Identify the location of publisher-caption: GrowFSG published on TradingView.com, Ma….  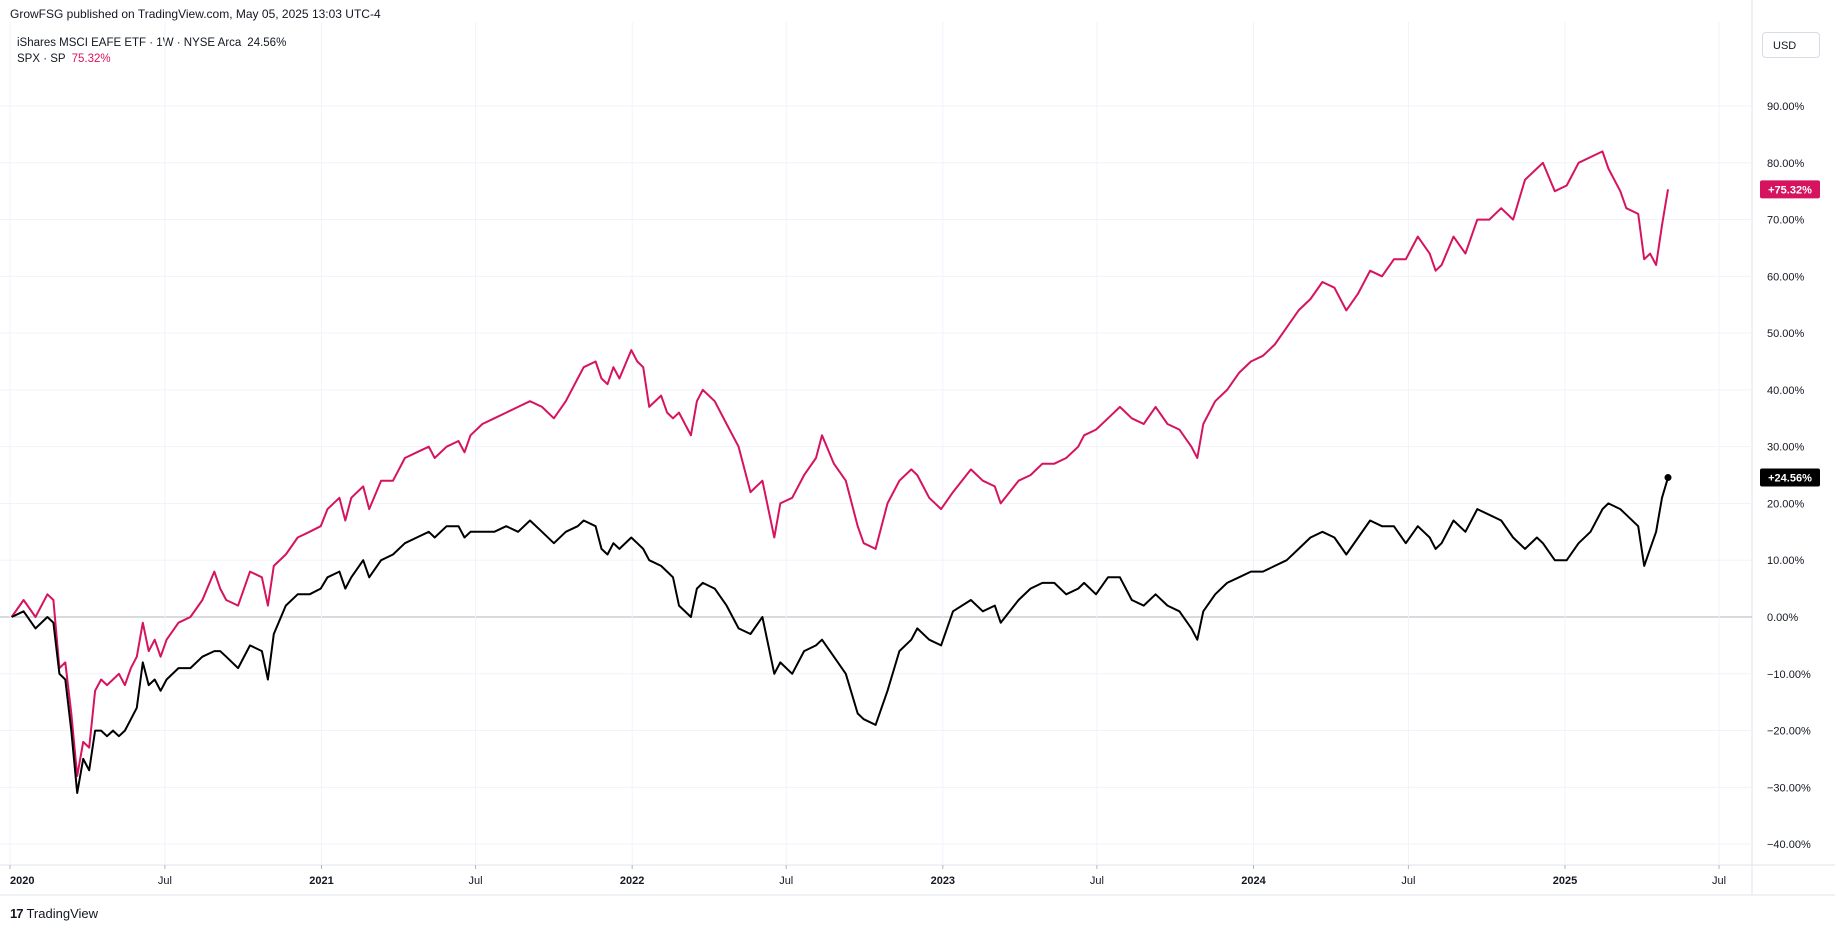
(195, 14).